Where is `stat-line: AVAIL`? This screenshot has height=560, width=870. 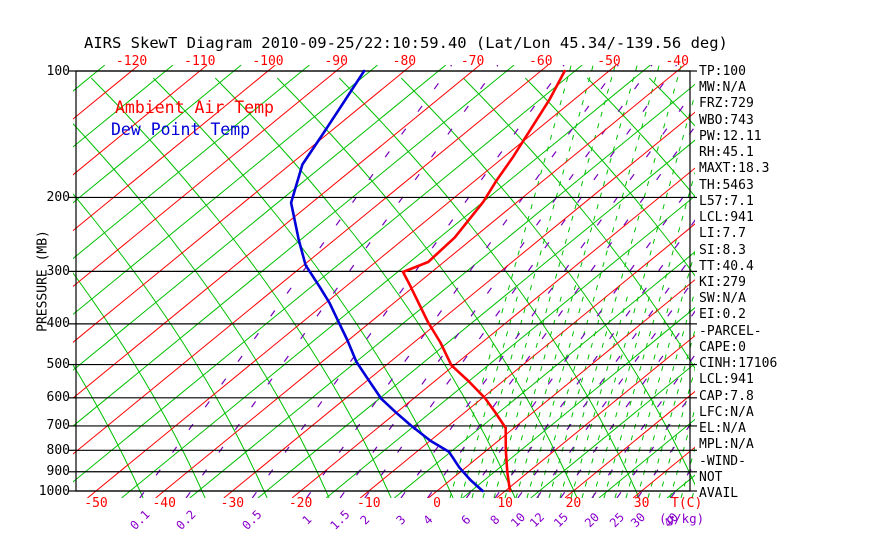 stat-line: AVAIL is located at coordinates (719, 493).